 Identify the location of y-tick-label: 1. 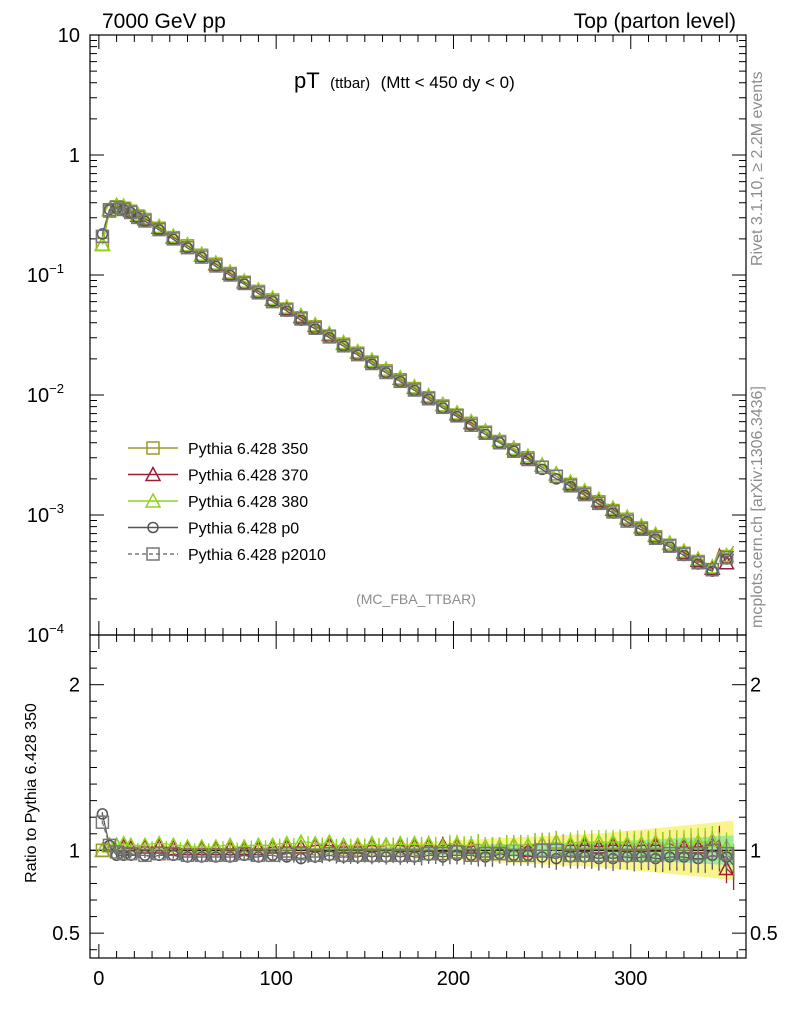
(74, 156).